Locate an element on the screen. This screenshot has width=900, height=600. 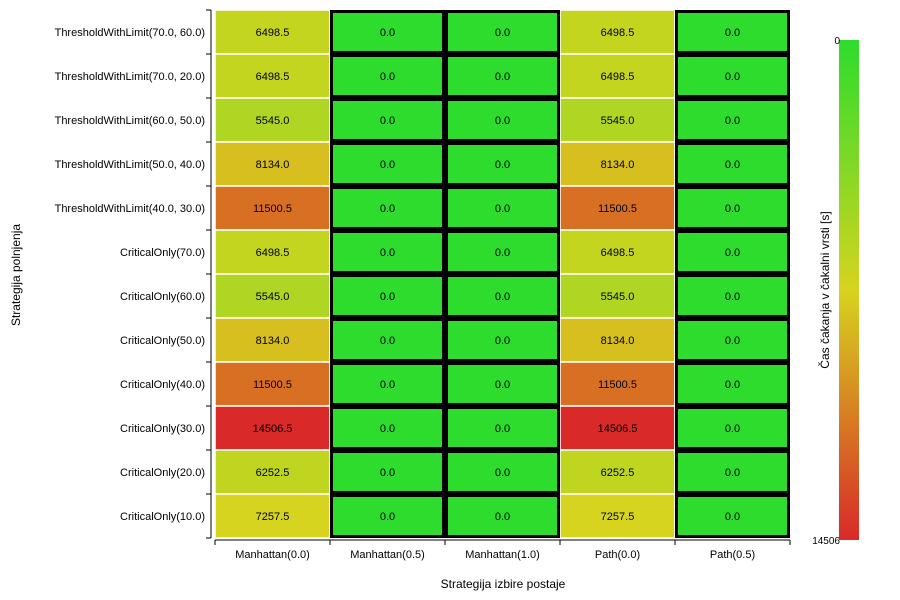
colorbar-label: Čas čakanja v čakalni vrsti [s] is located at coordinates (824, 289).